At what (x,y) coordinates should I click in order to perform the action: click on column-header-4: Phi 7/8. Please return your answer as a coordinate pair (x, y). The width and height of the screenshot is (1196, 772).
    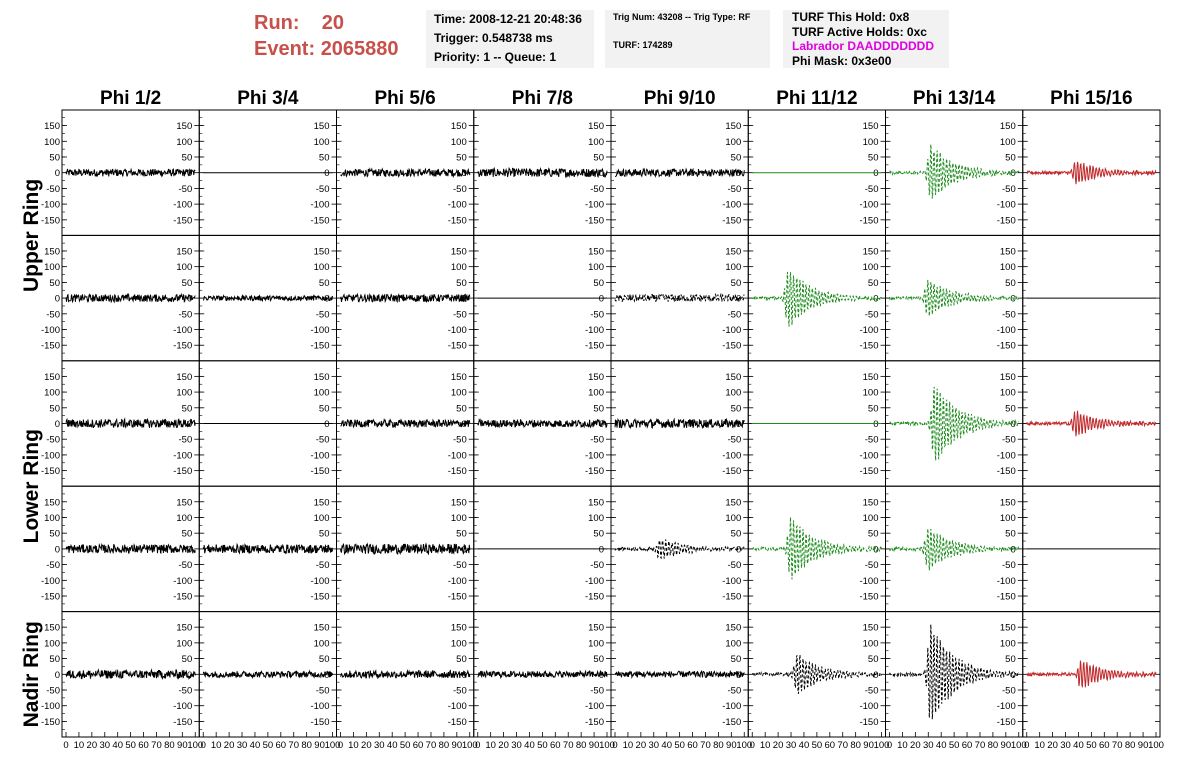
    Looking at the image, I should click on (542, 98).